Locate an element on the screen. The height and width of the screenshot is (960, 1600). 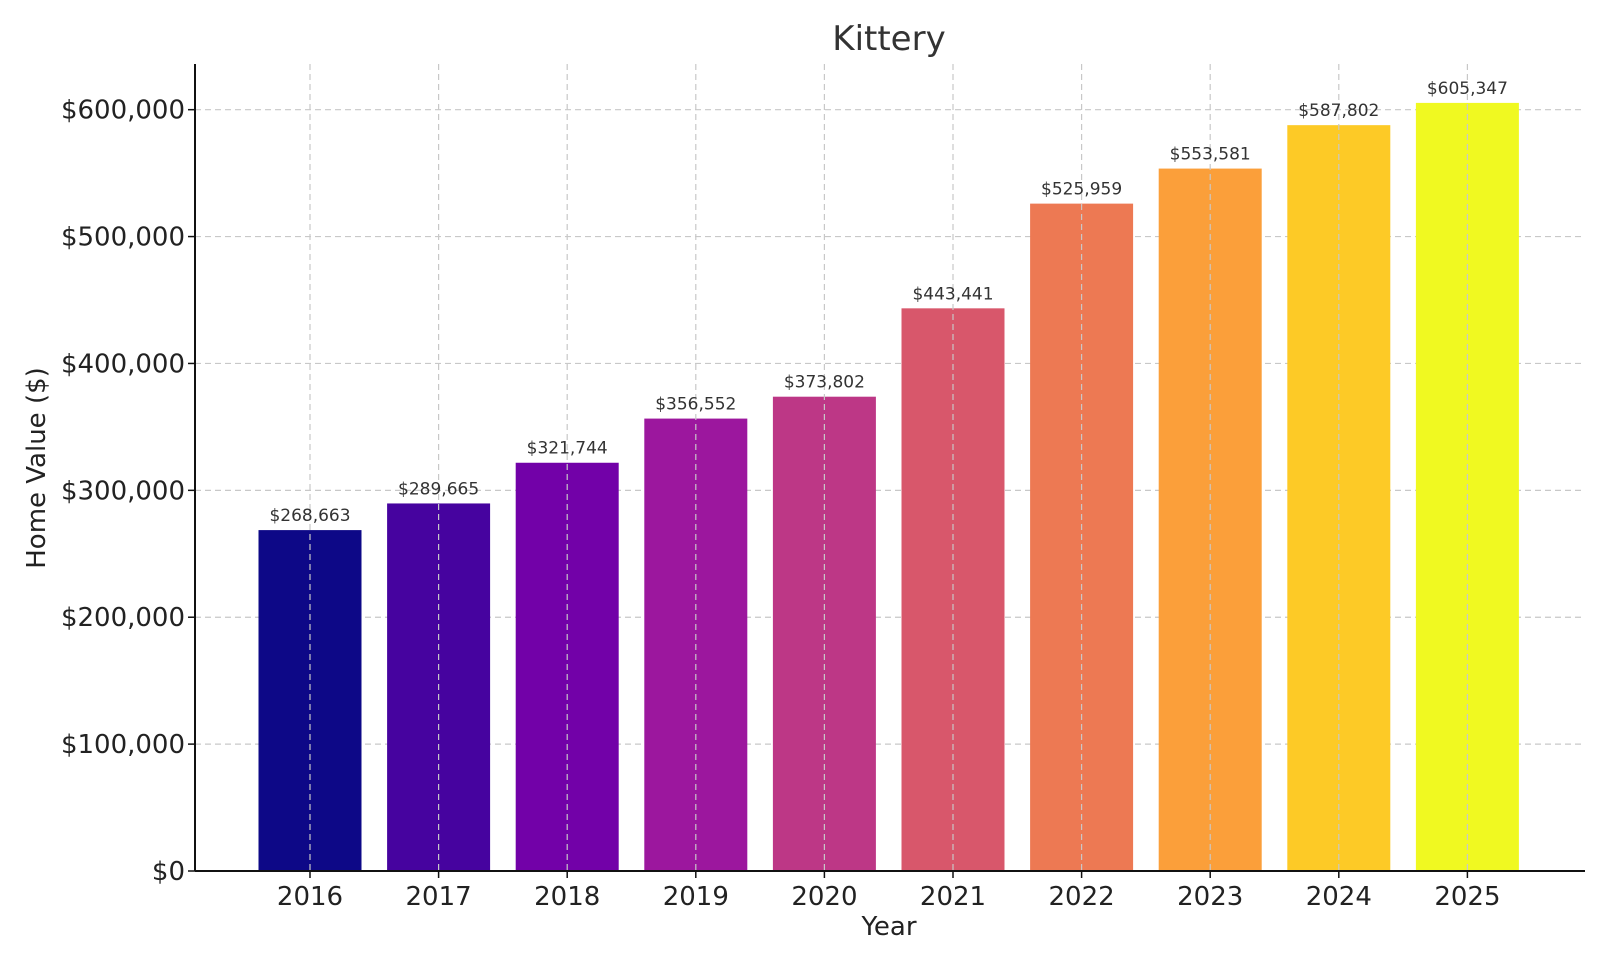
data-label-2025: $605,347 is located at coordinates (1467, 89).